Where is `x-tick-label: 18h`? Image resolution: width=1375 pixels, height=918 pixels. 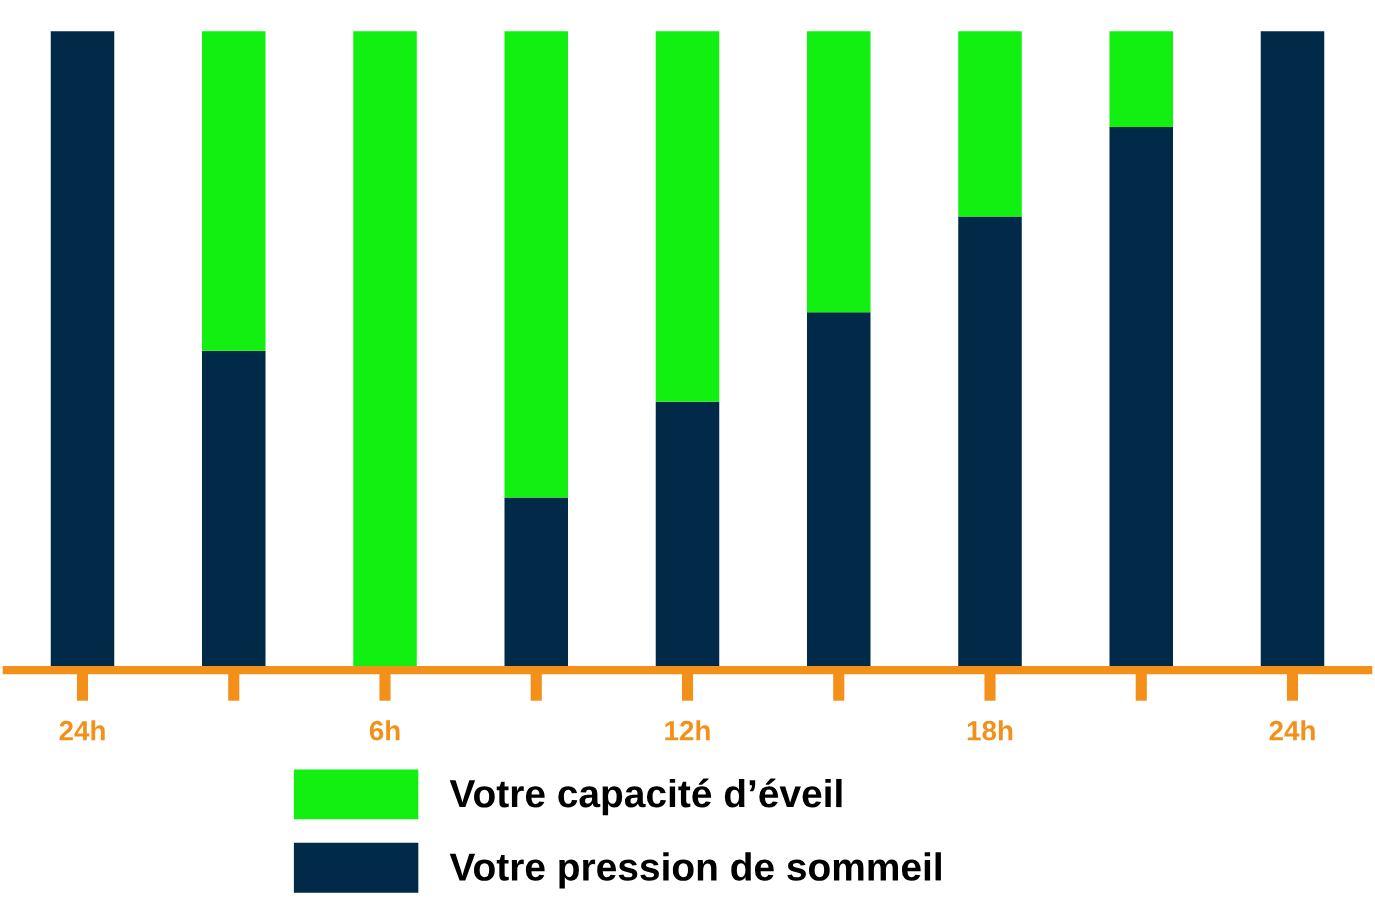 x-tick-label: 18h is located at coordinates (990, 730).